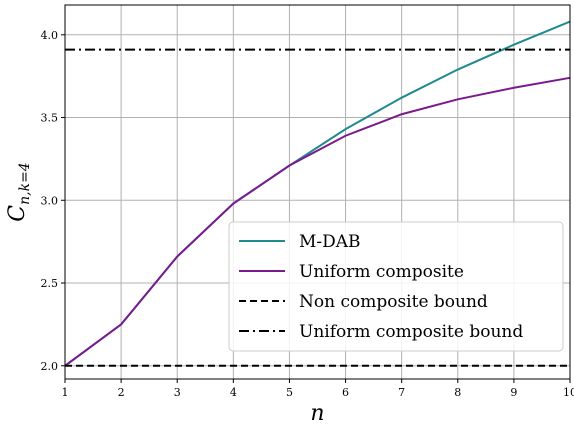  What do you see at coordinates (50, 283) in the screenshot?
I see `y-tick-label: 2.5` at bounding box center [50, 283].